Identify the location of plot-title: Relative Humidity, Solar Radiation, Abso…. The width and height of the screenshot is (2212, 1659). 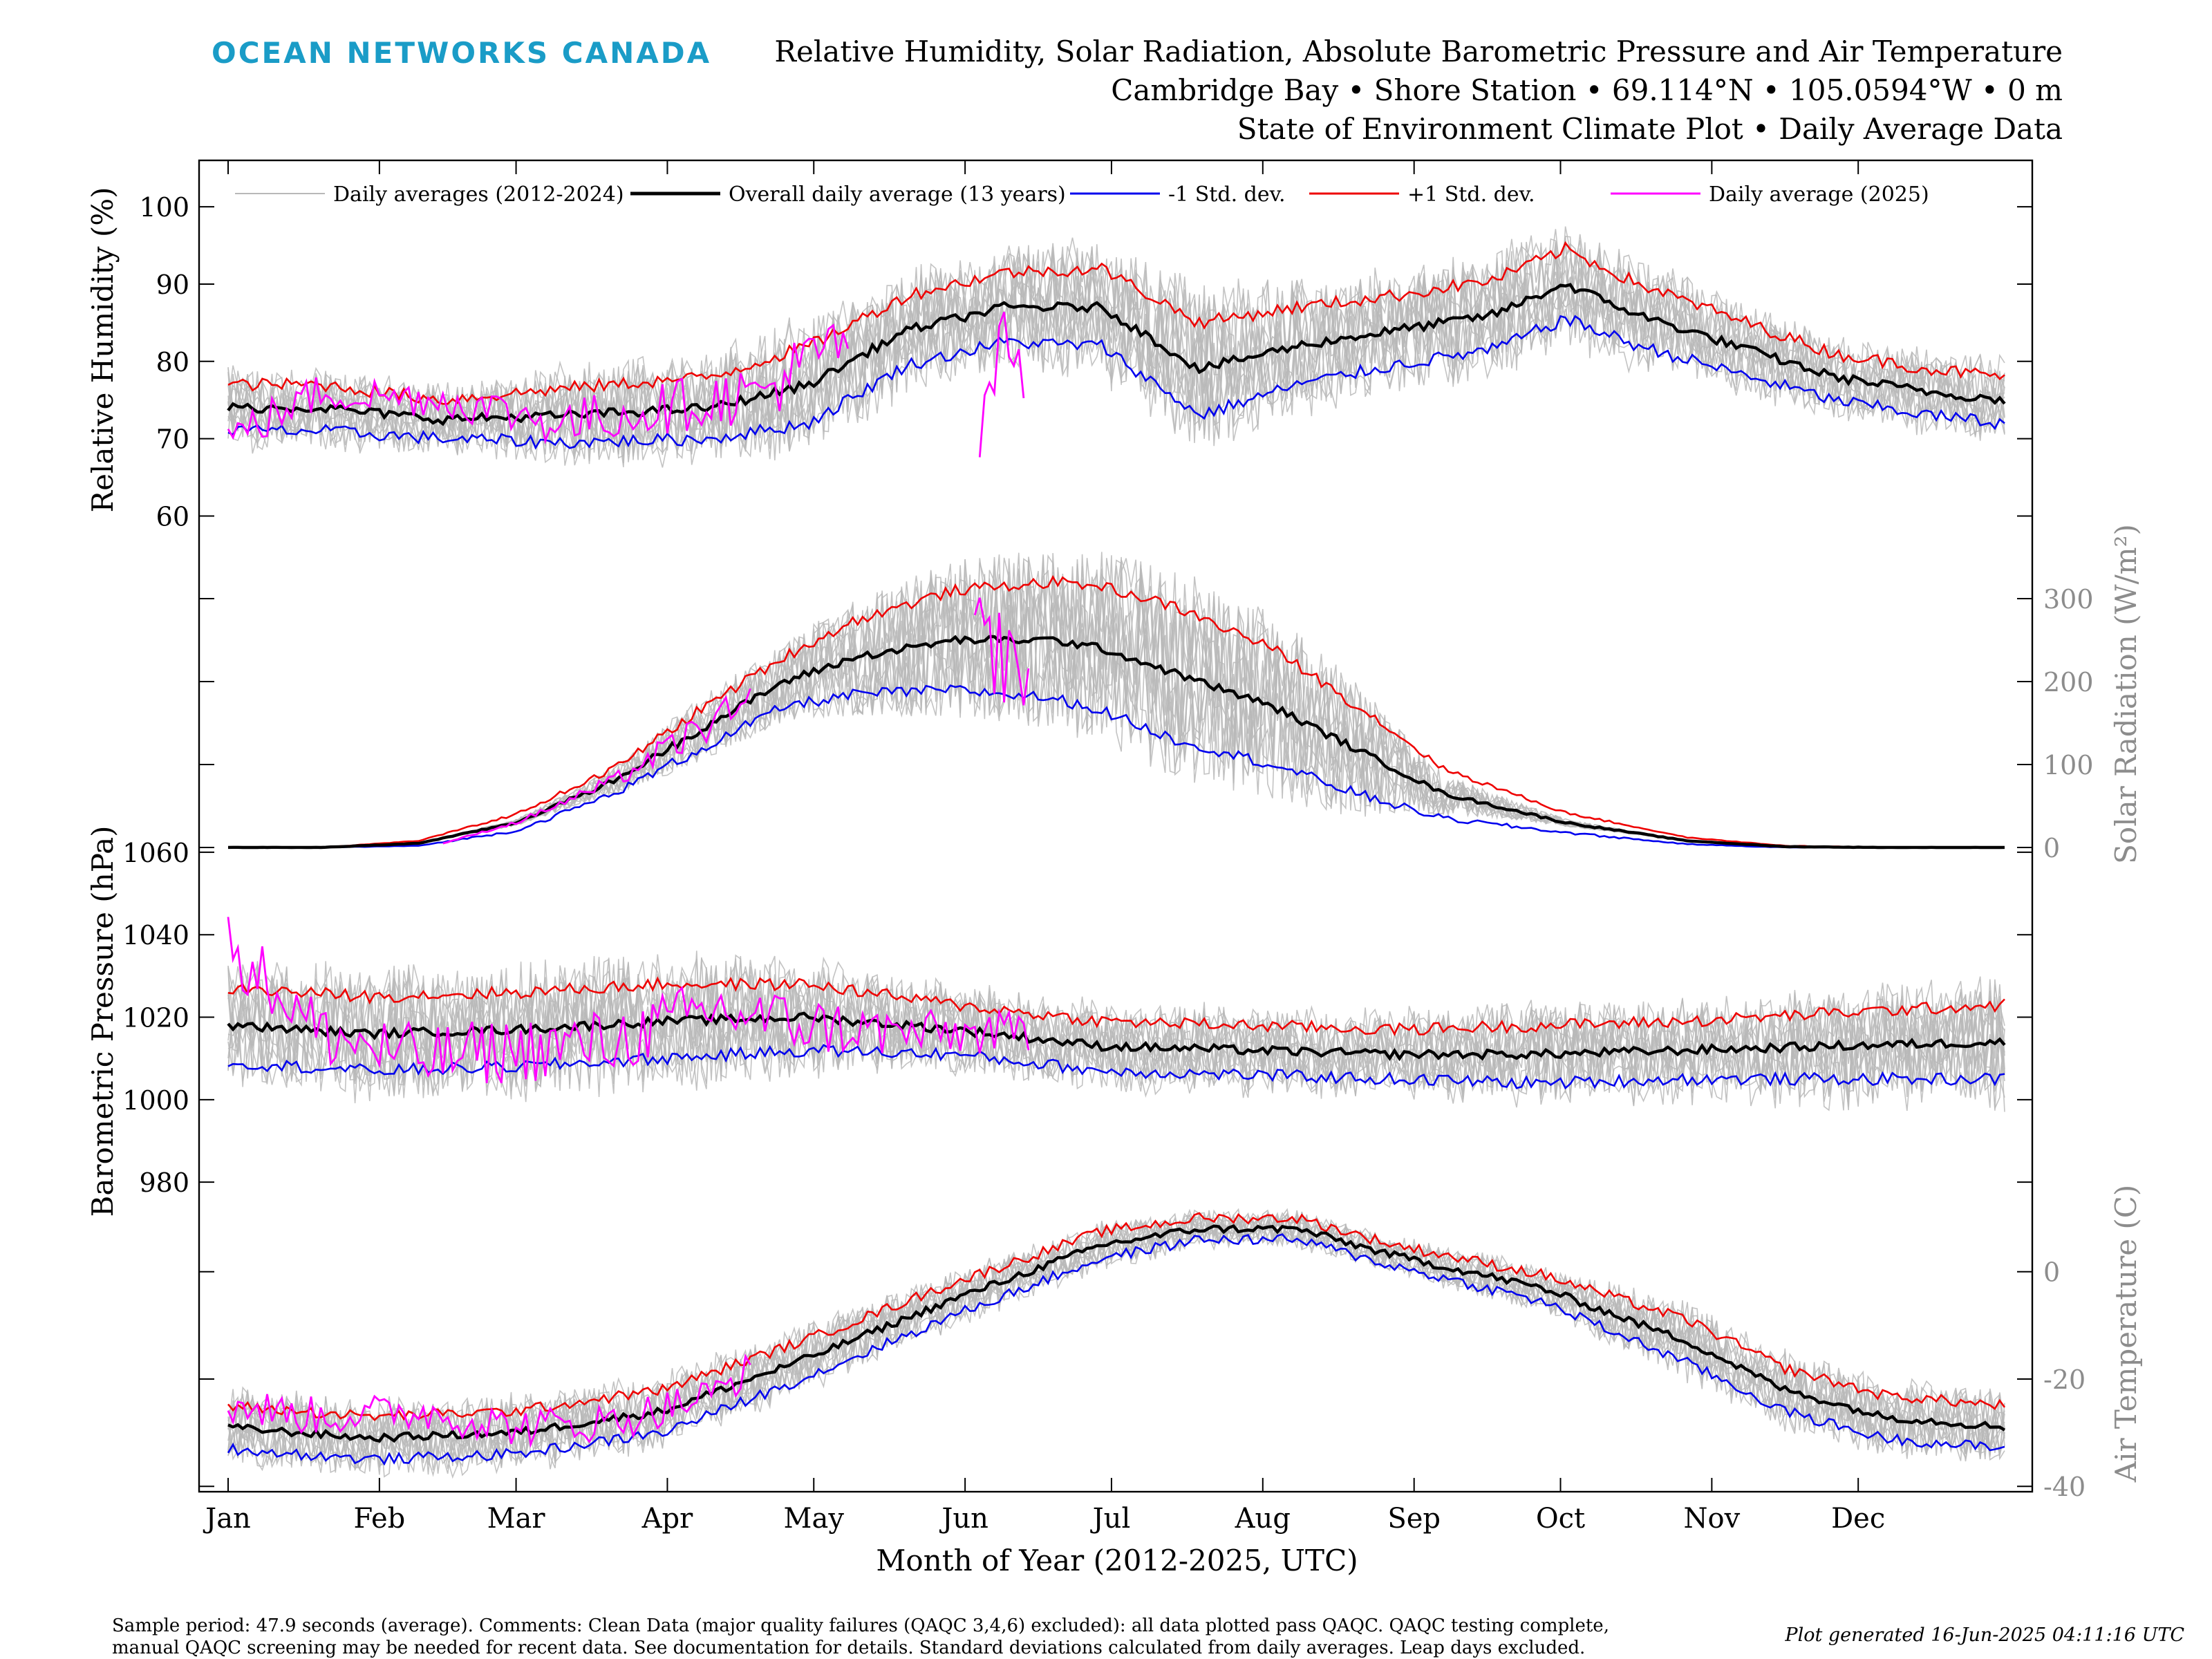
(1418, 51).